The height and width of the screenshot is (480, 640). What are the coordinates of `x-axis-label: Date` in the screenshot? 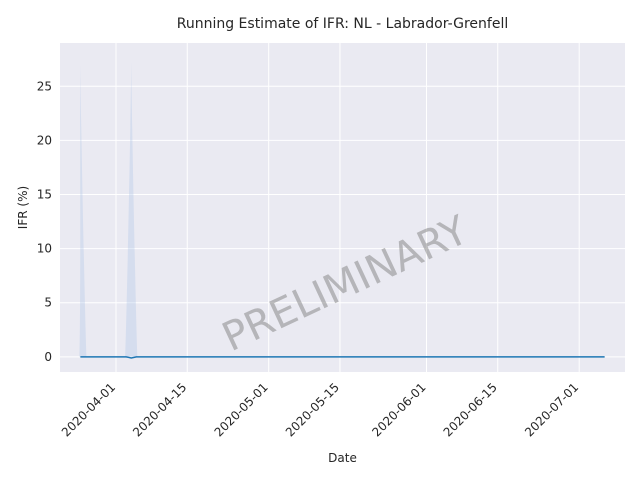 It's located at (342, 458).